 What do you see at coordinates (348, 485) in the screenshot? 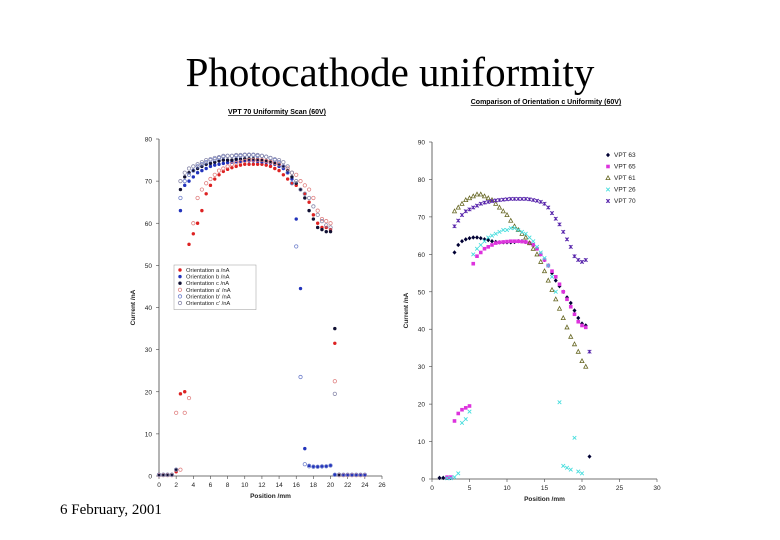
I see `x-tick-label: 22` at bounding box center [348, 485].